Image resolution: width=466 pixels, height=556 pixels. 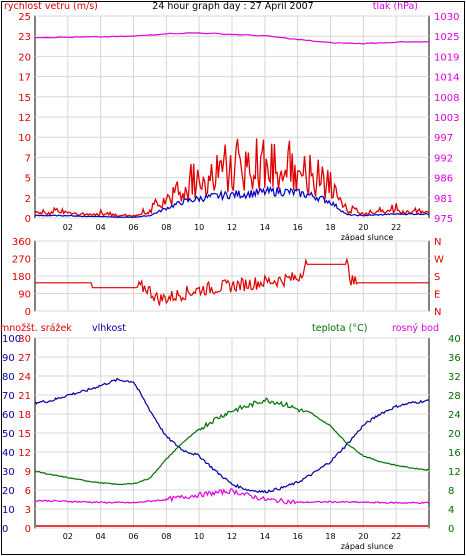 I want to click on temperature-line, so click(x=232, y=441).